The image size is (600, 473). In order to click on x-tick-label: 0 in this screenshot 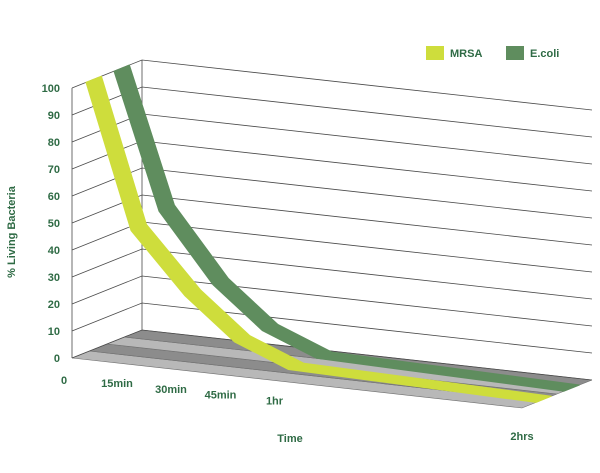, I will do `click(64, 381)`.